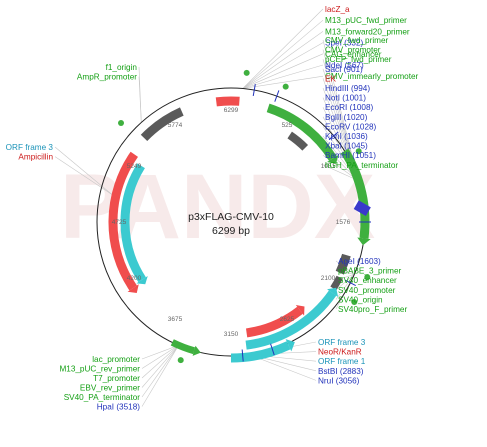 The width and height of the screenshot is (487, 447). What do you see at coordinates (330, 78) in the screenshot?
I see `feature-label: EK` at bounding box center [330, 78].